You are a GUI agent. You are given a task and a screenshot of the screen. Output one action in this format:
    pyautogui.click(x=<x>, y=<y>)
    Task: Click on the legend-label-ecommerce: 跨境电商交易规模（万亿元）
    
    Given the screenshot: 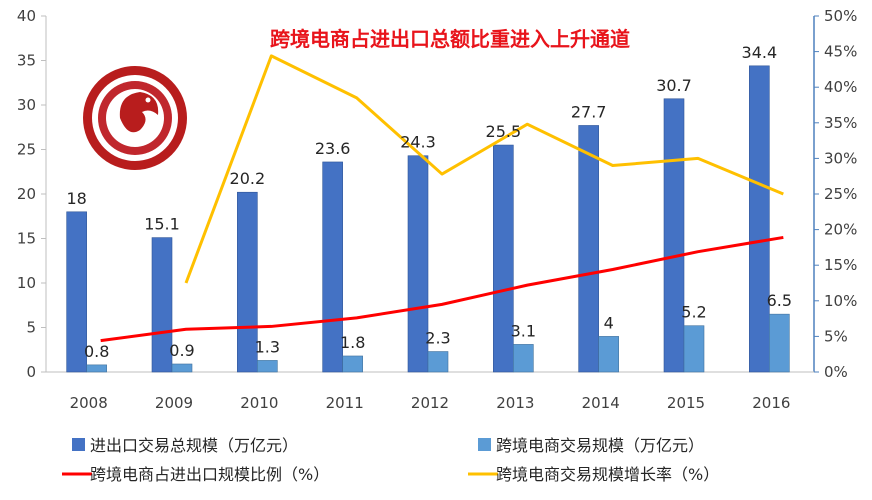 What is the action you would take?
    pyautogui.click(x=600, y=445)
    